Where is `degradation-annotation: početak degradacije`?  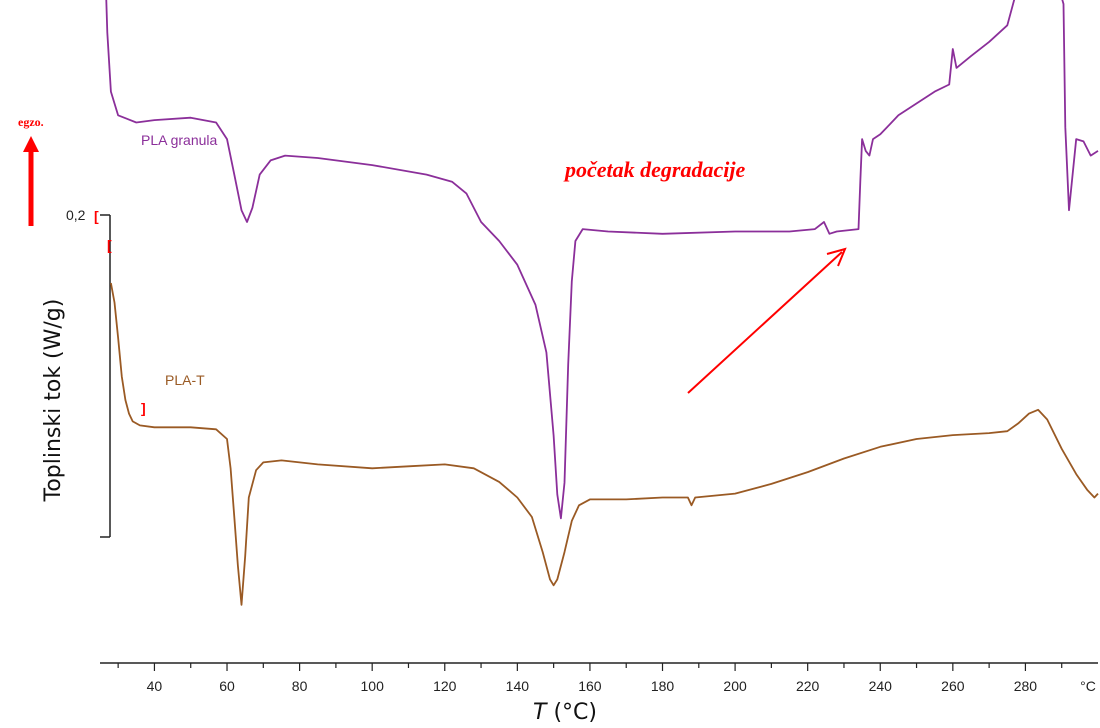
degradation-annotation: početak degradacije is located at coordinates (654, 169).